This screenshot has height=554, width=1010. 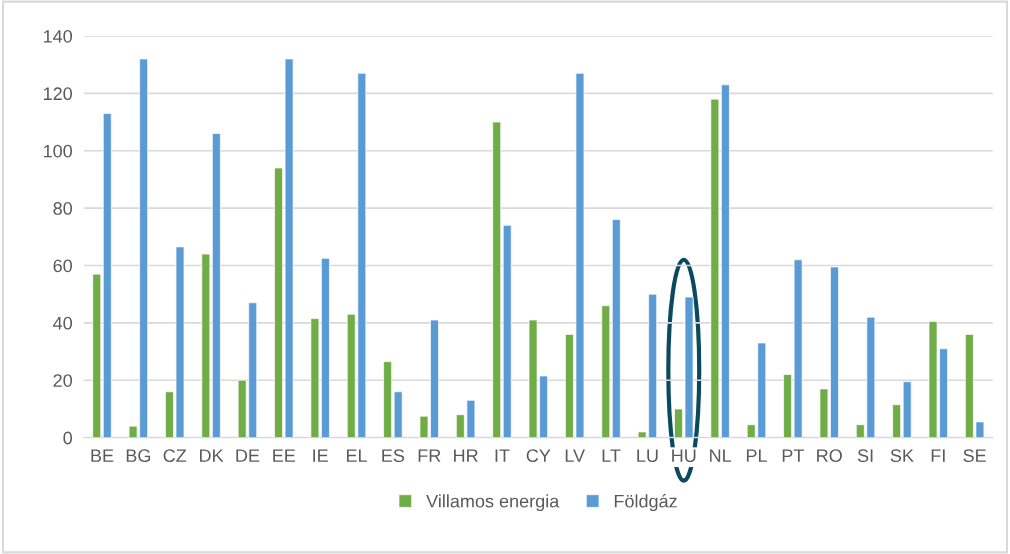 What do you see at coordinates (175, 456) in the screenshot?
I see `x-tick-label: CZ` at bounding box center [175, 456].